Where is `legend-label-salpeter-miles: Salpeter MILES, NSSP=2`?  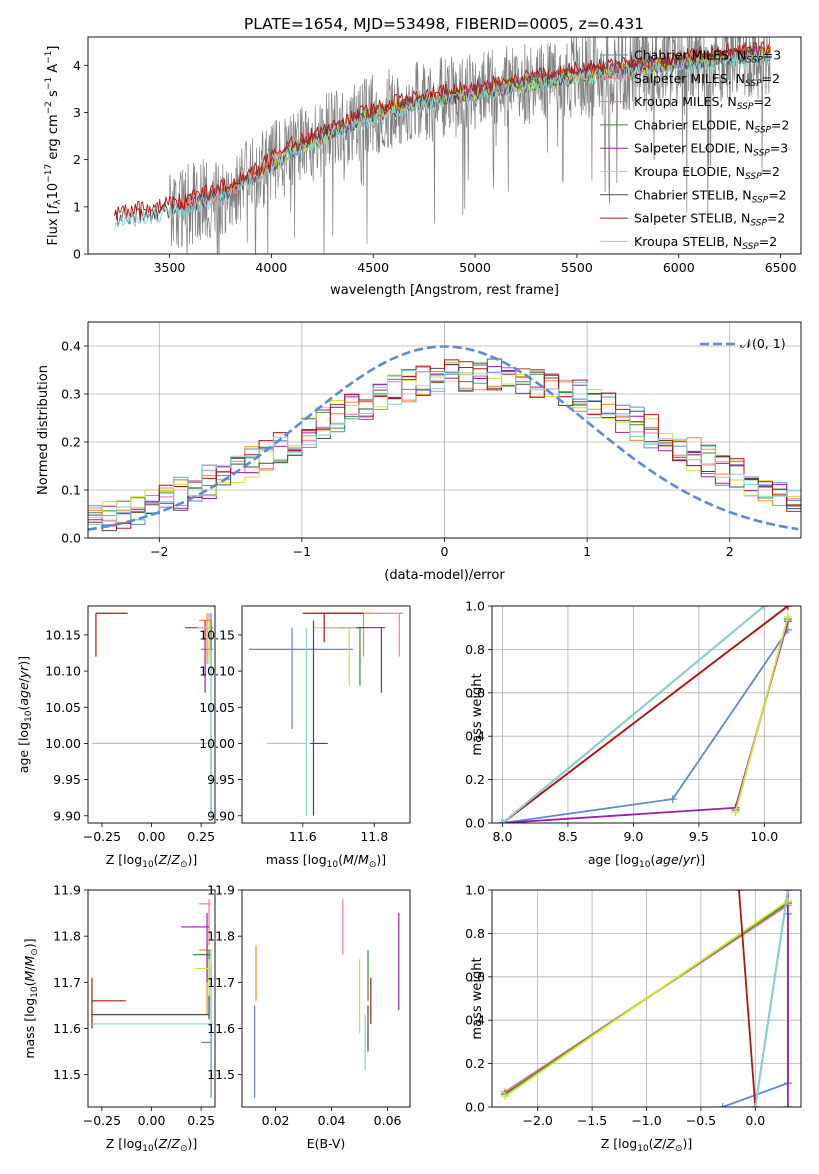 legend-label-salpeter-miles: Salpeter MILES, NSSP=2 is located at coordinates (707, 80).